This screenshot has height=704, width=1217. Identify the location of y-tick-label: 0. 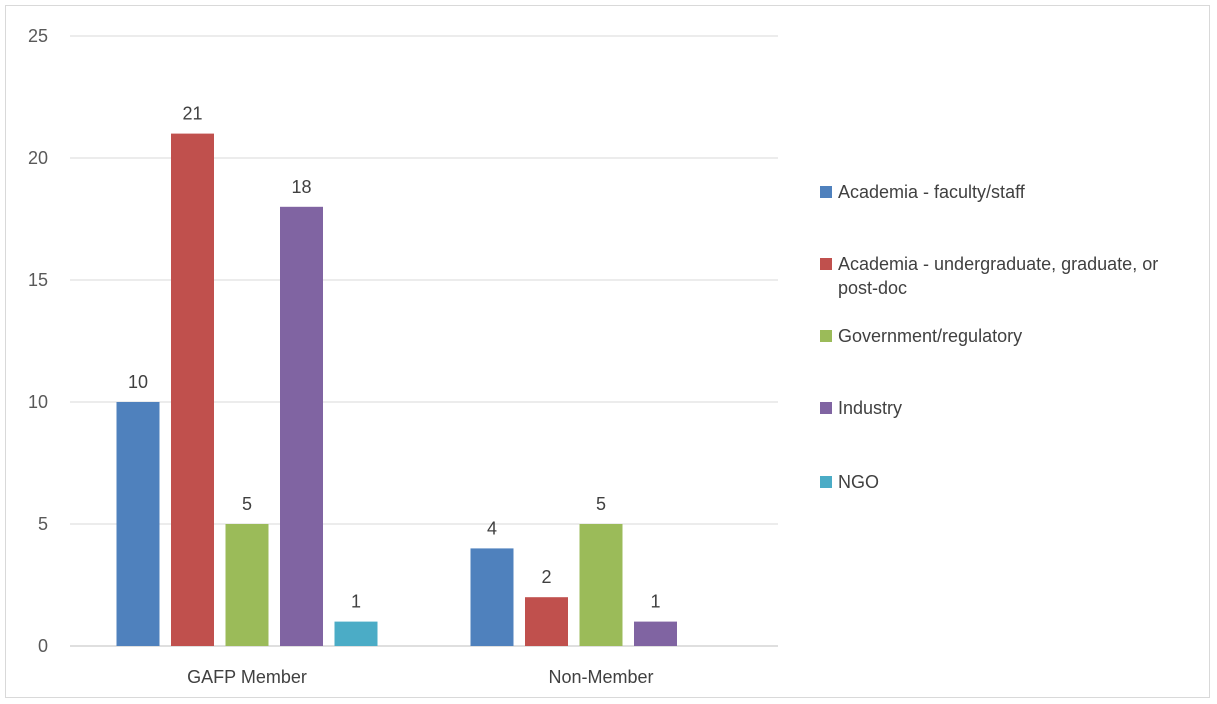
(43, 646).